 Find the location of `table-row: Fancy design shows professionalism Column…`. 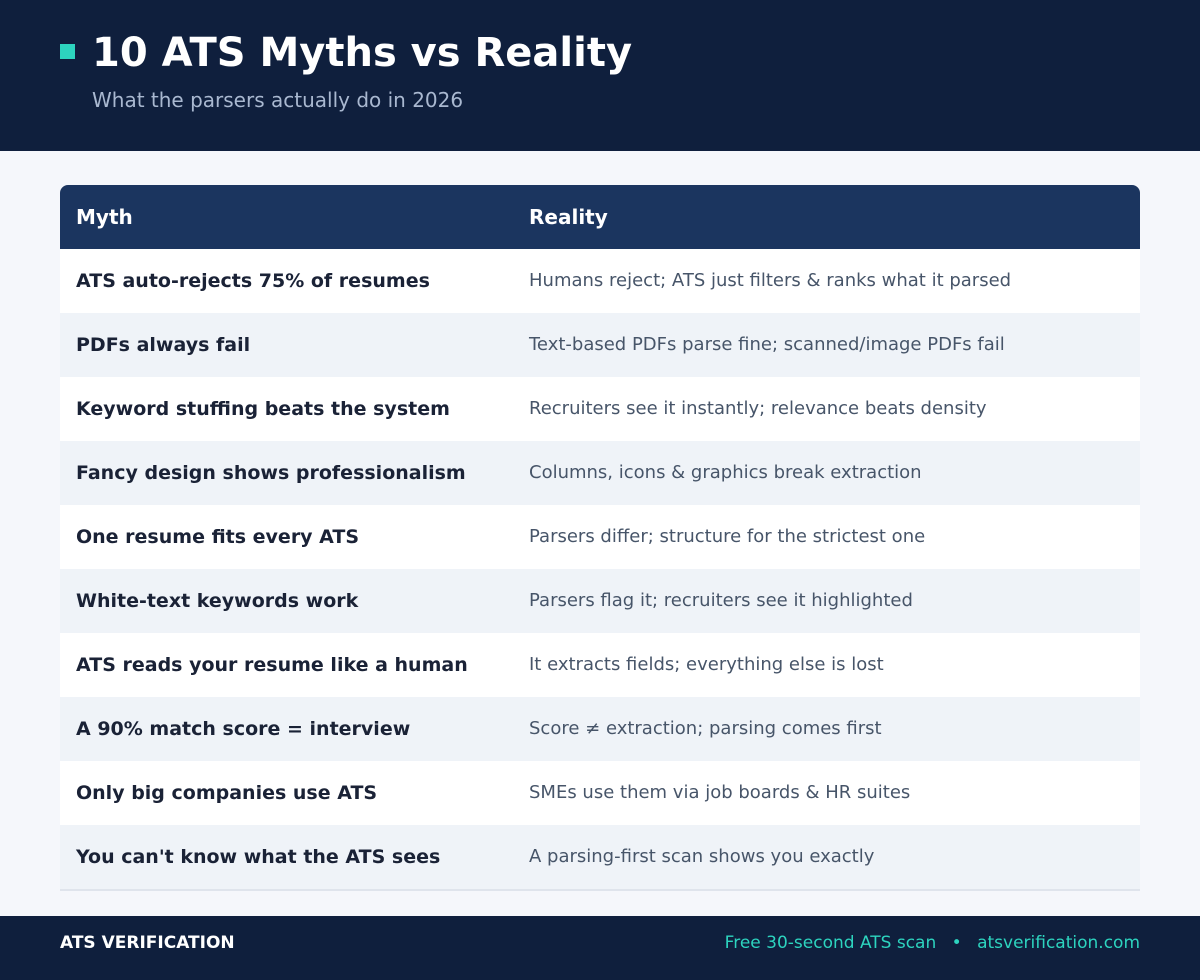

table-row: Fancy design shows professionalism Column… is located at coordinates (600, 473).